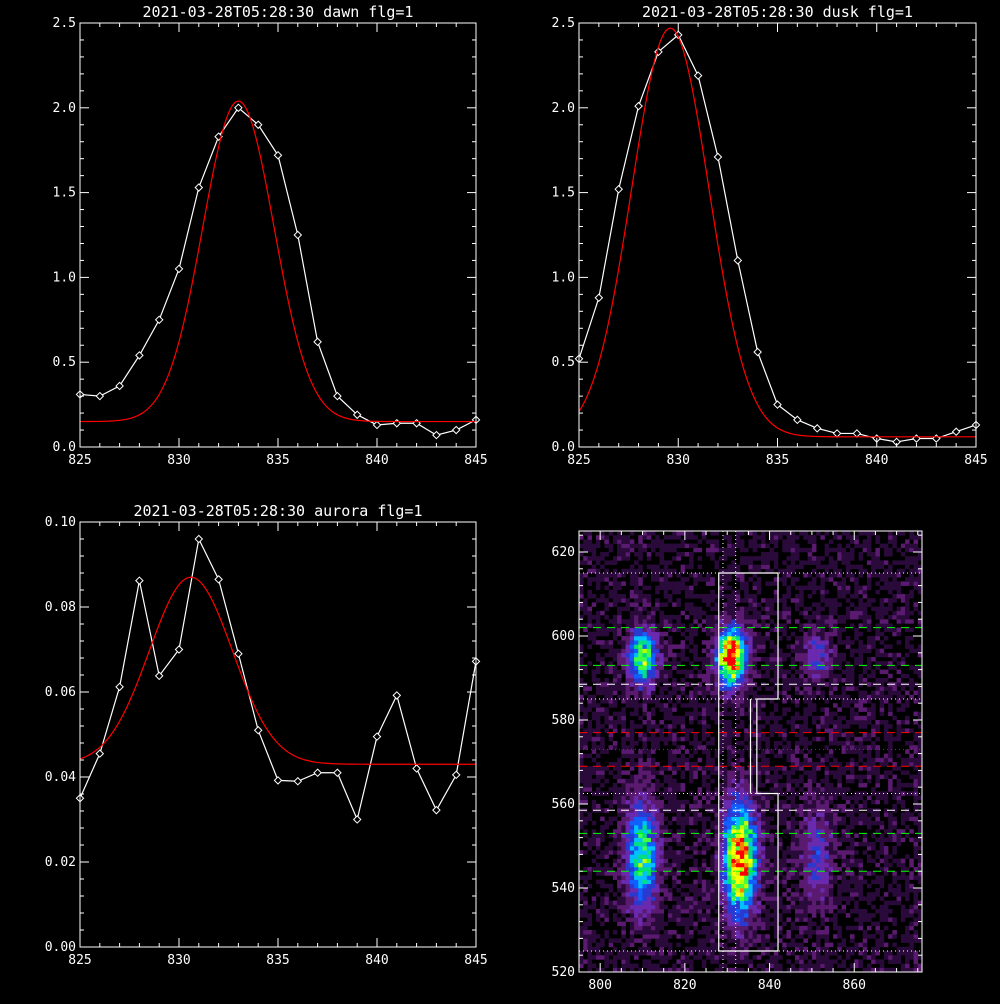 The height and width of the screenshot is (1004, 1000). I want to click on y-tick-label: 0.5, so click(64, 362).